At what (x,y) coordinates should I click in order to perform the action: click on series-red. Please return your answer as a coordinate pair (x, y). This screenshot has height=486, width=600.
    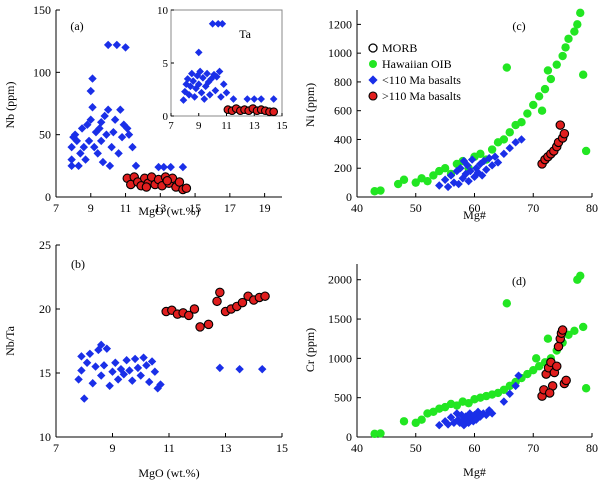
    Looking at the image, I should click on (215, 309).